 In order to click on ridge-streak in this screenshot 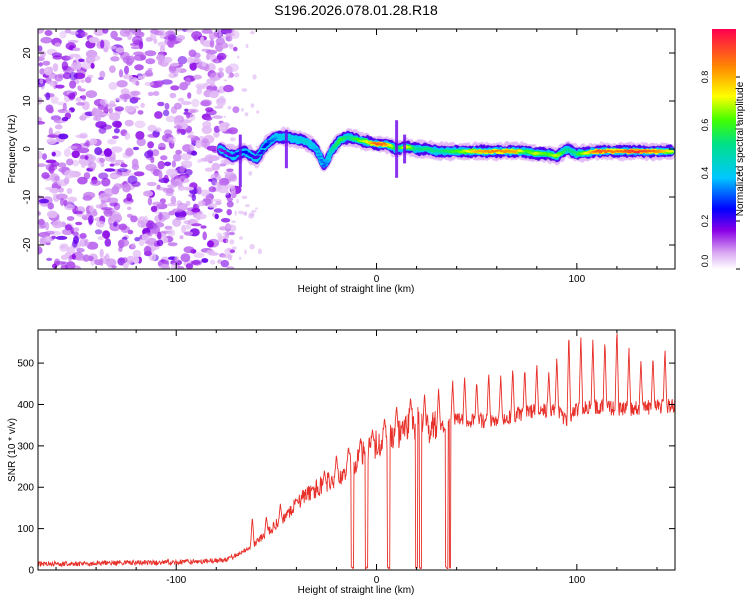, I will do `click(405, 149)`.